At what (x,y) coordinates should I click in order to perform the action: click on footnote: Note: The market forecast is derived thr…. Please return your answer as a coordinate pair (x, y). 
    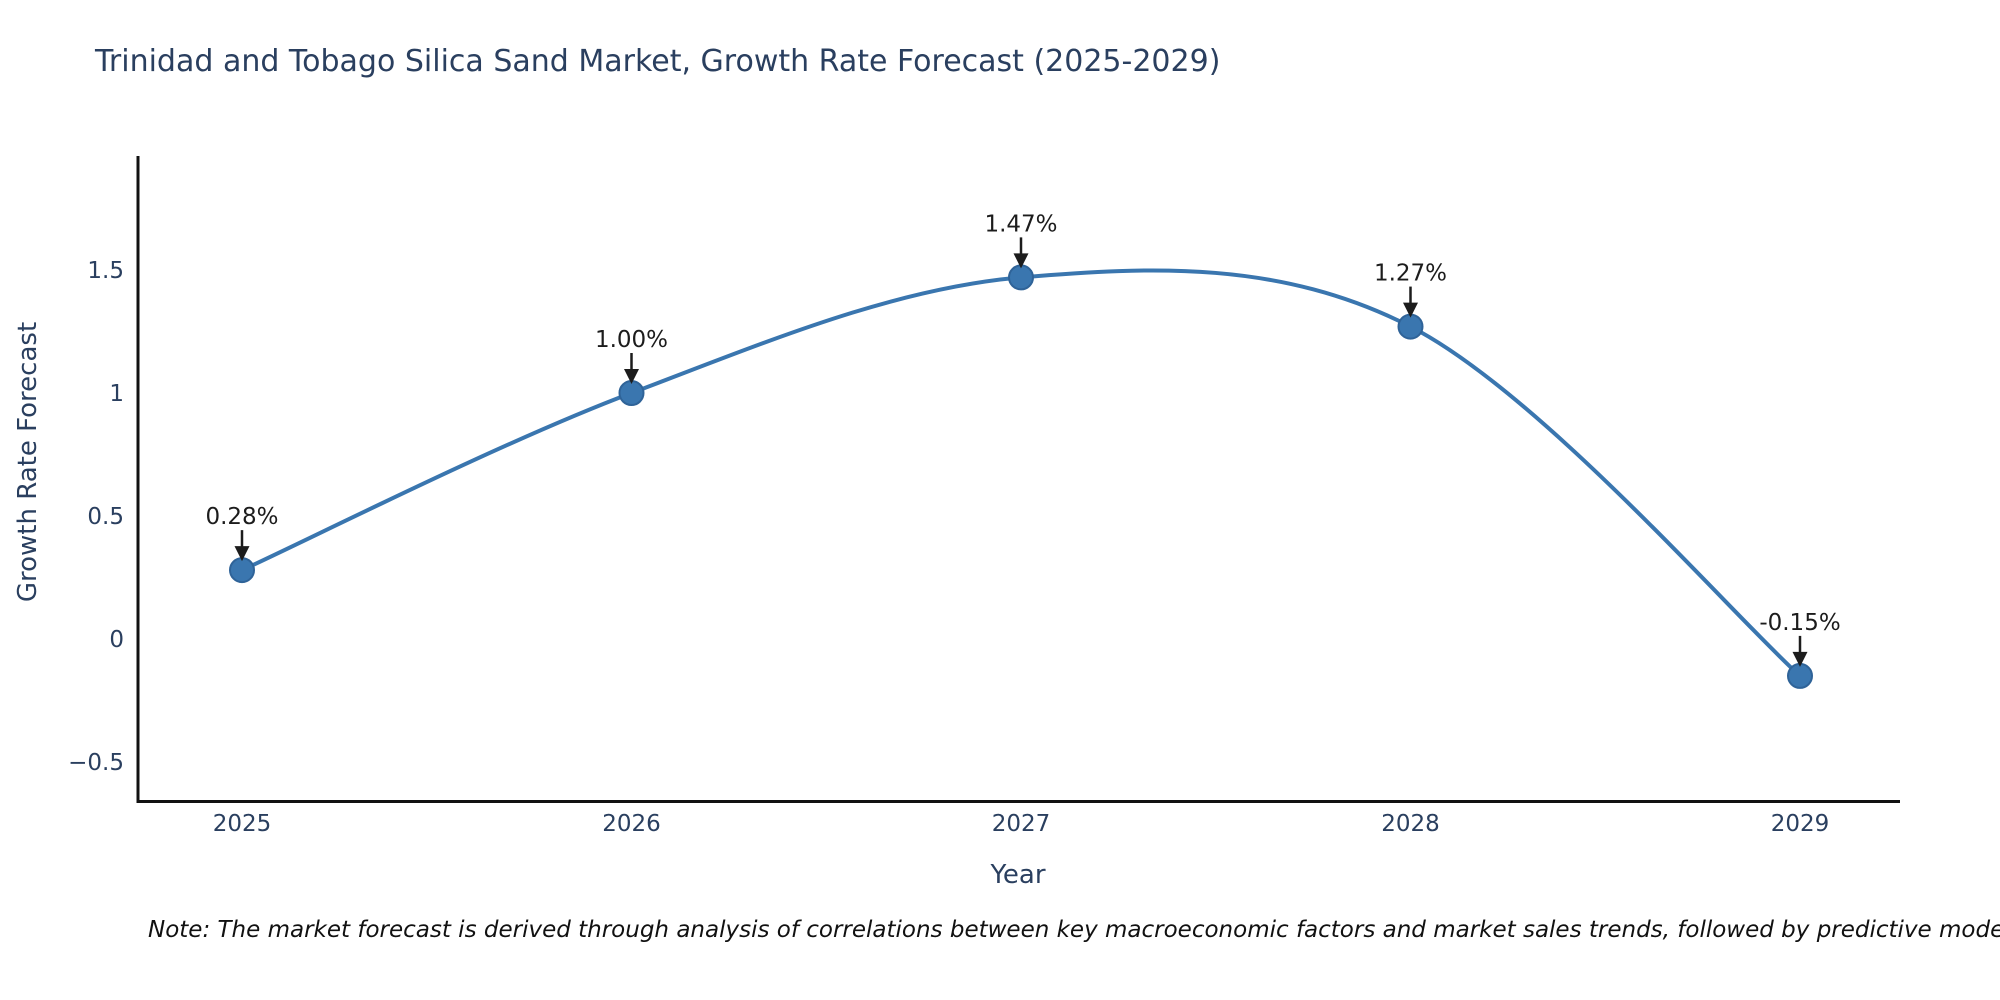
    Looking at the image, I should click on (1074, 930).